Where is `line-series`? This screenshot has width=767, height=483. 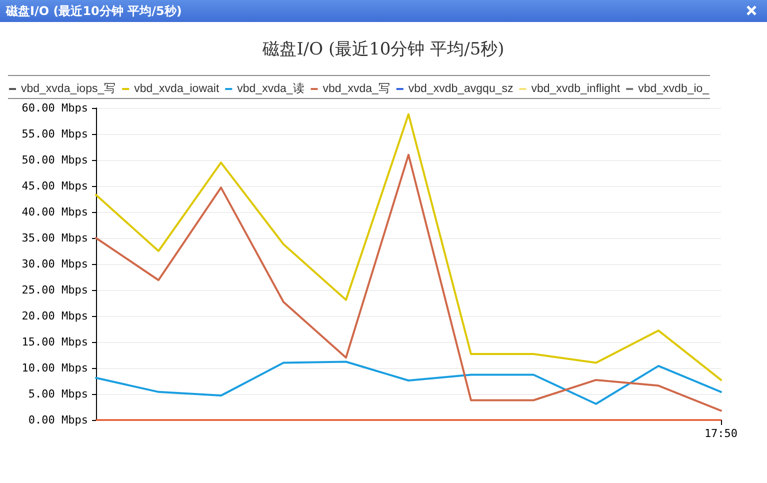
line-series is located at coordinates (408, 382).